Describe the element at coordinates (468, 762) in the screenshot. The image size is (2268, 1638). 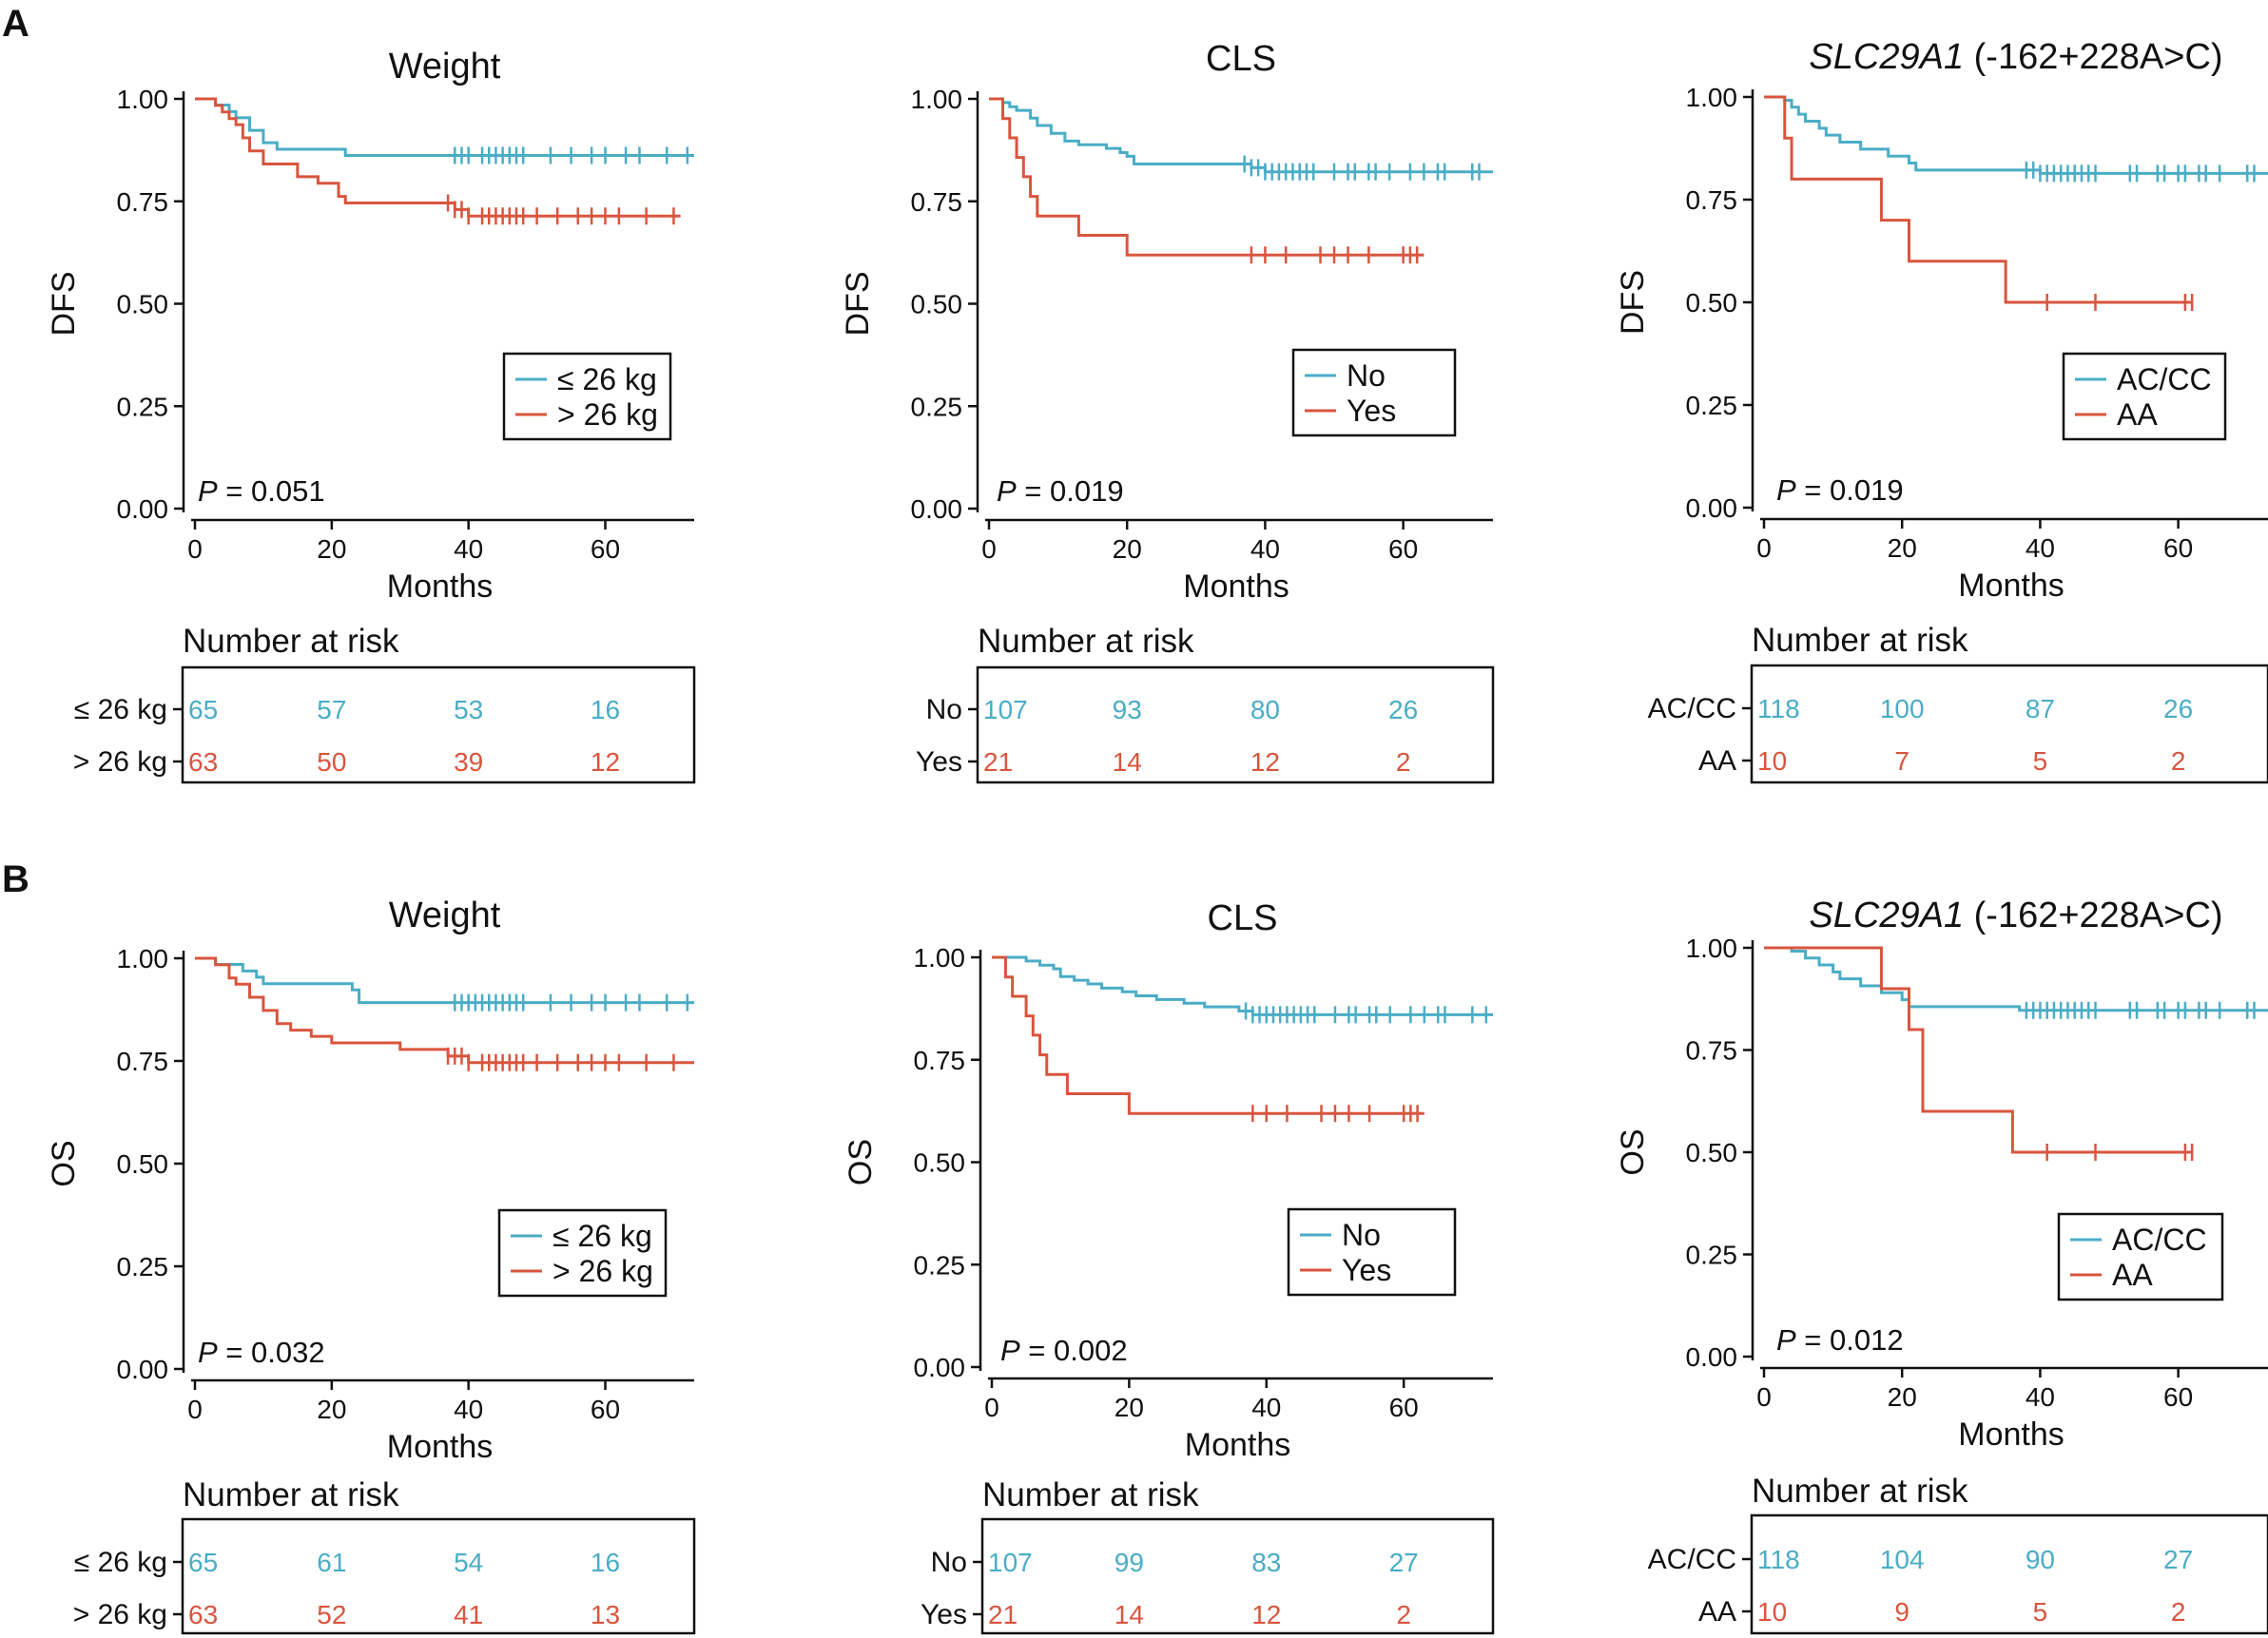
I see `risk-count: 39` at that location.